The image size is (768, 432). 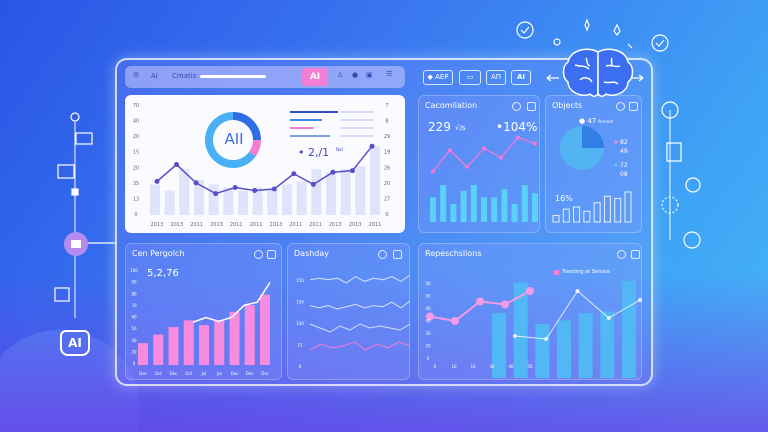 I want to click on growth-y-tick: 50, so click(x=134, y=328).